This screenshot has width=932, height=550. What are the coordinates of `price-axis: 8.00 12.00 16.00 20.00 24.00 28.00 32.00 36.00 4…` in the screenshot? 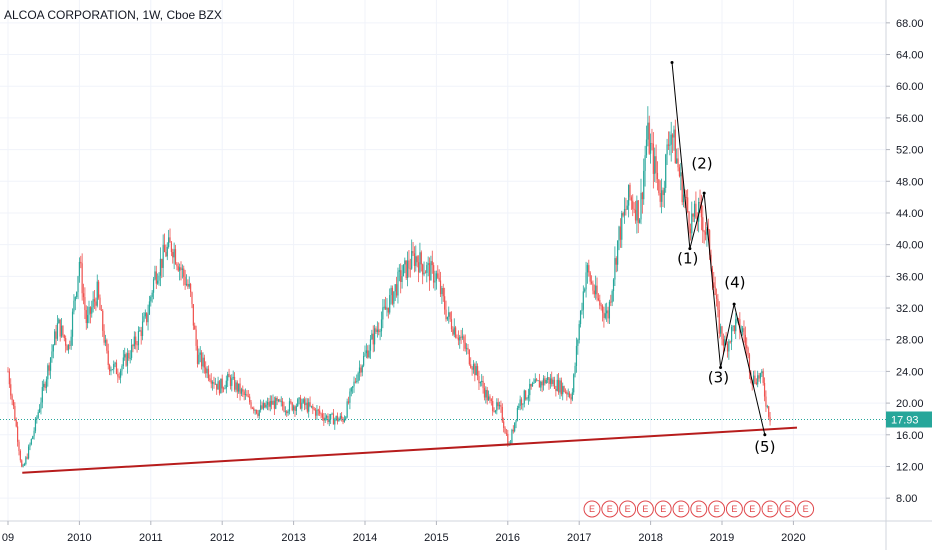 It's located at (905, 261).